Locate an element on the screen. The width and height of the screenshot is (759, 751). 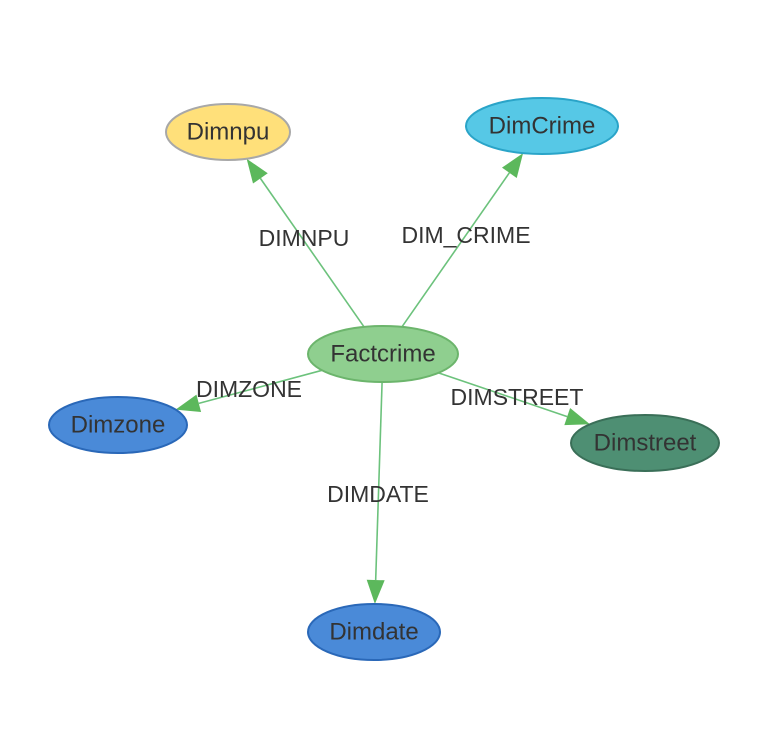
edge-factcrime-dimdate is located at coordinates (375, 493).